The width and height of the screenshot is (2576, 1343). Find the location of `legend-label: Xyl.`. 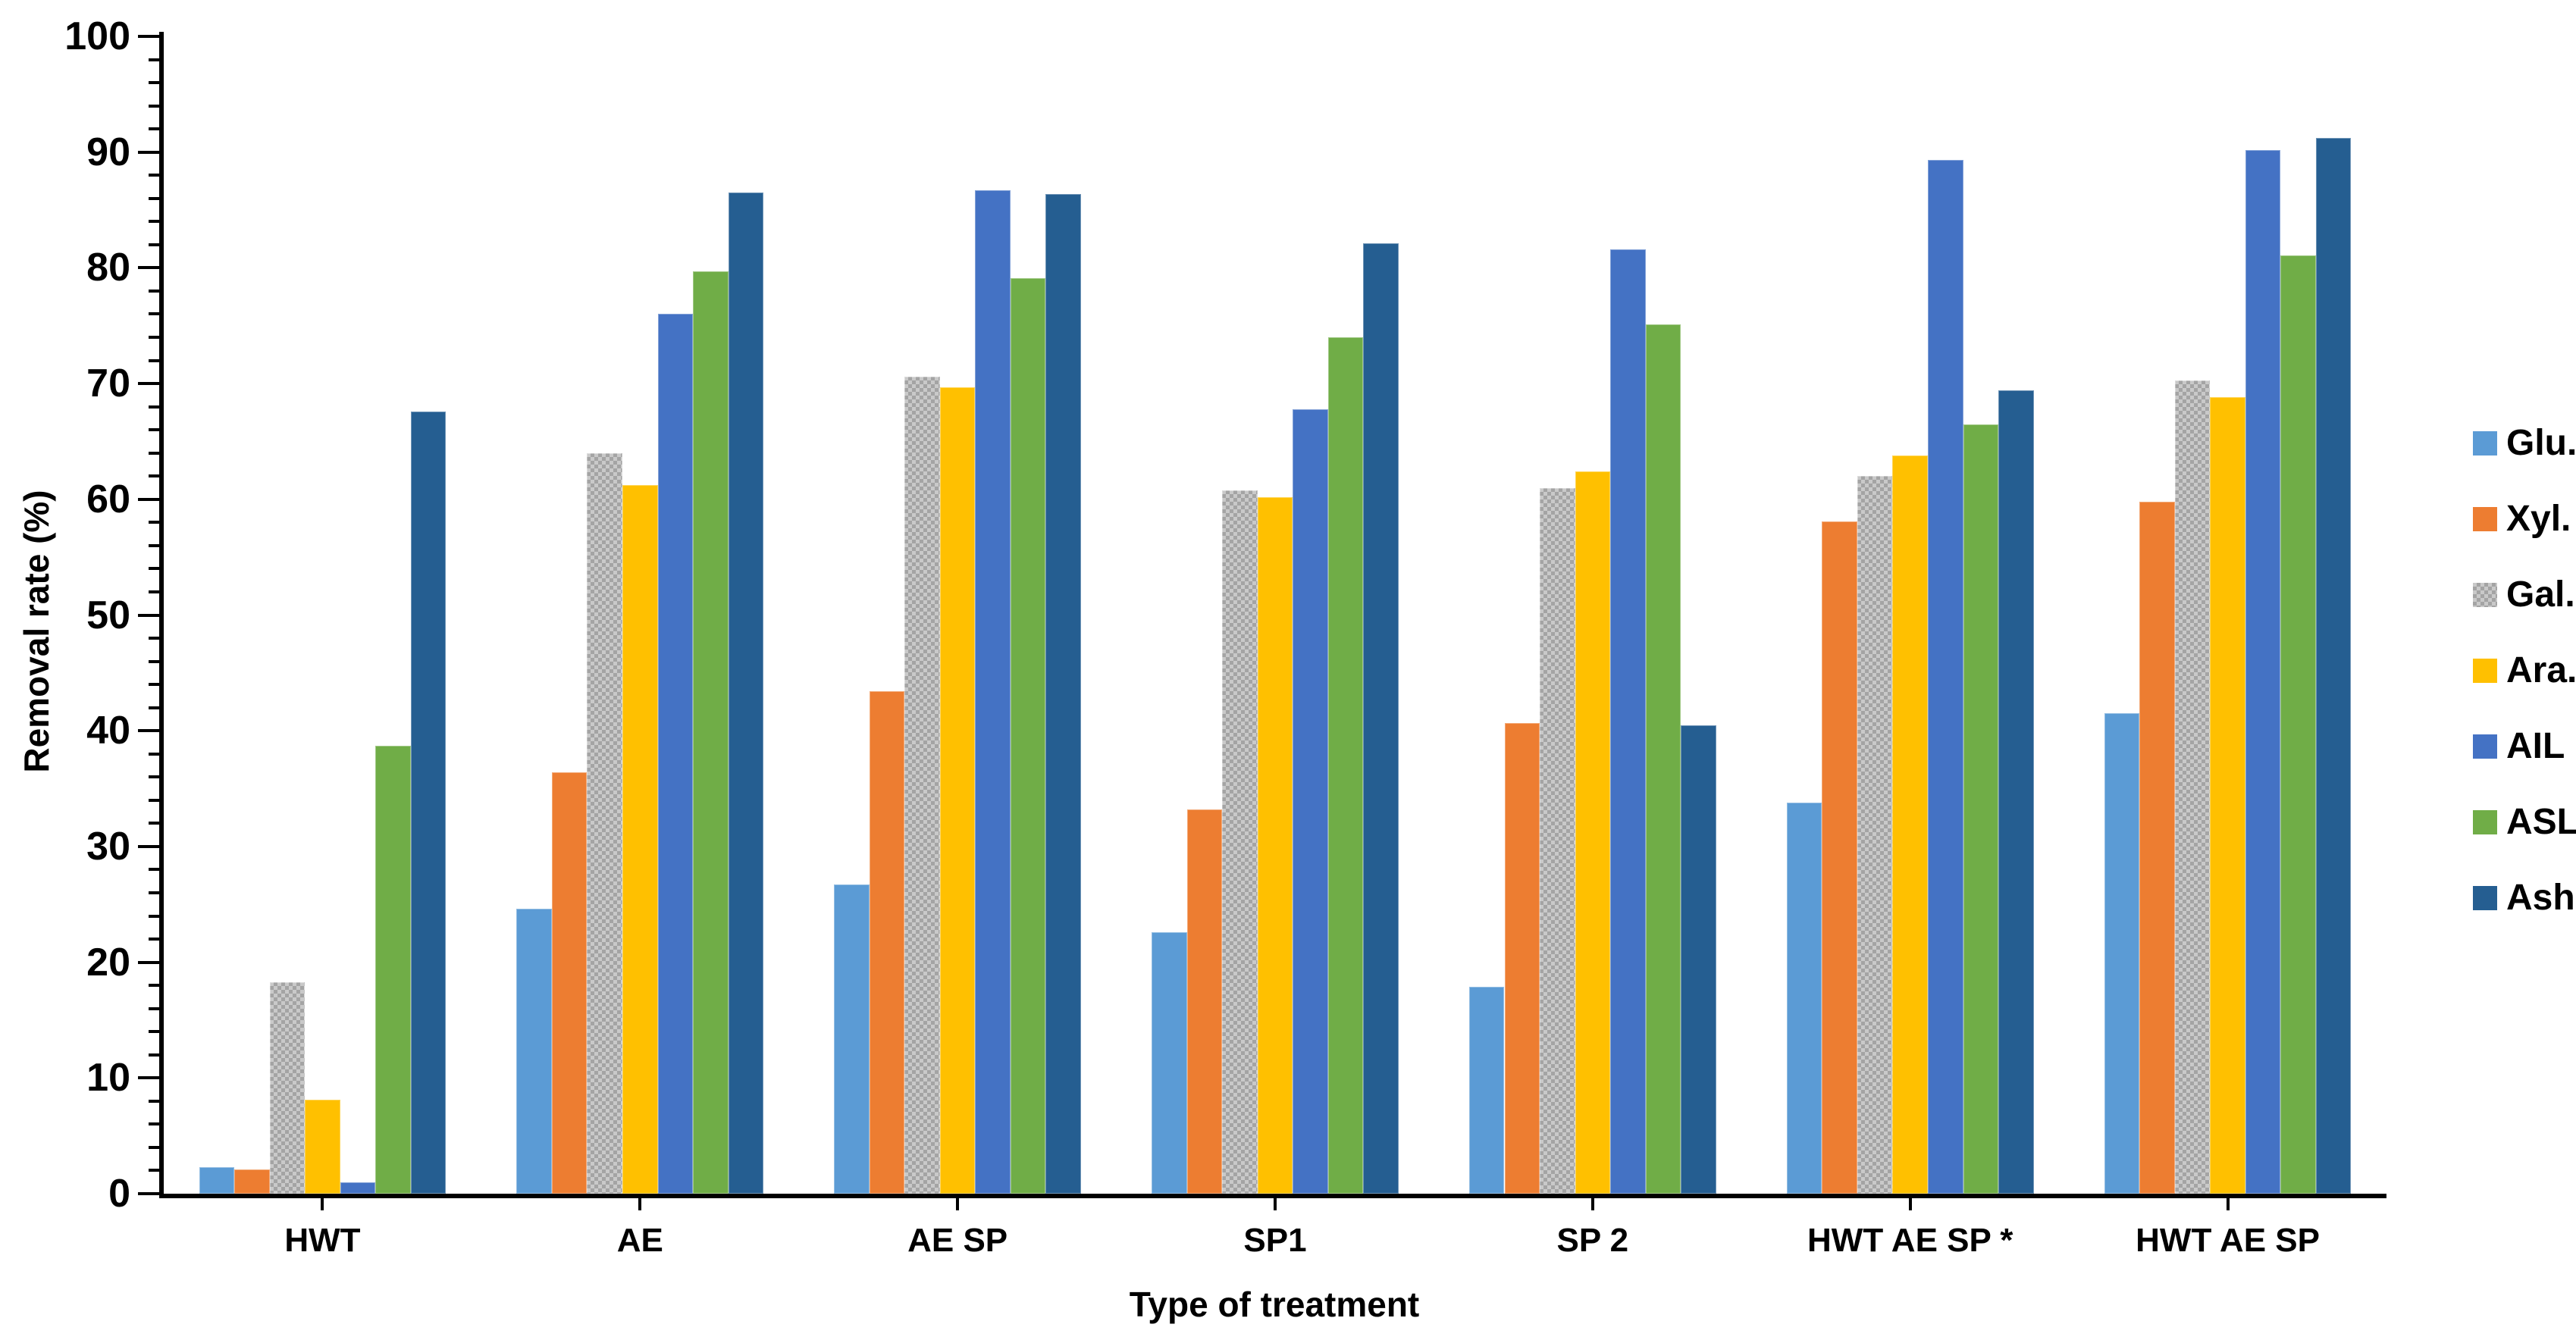

legend-label: Xyl. is located at coordinates (2538, 519).